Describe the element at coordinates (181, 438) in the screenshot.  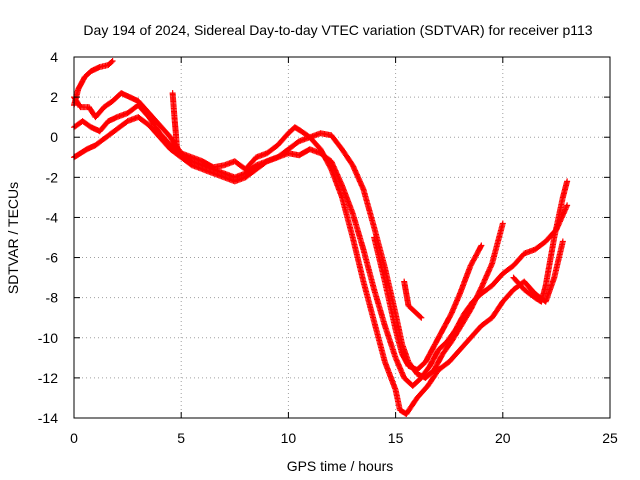
I see `x-tick-label: 5` at that location.